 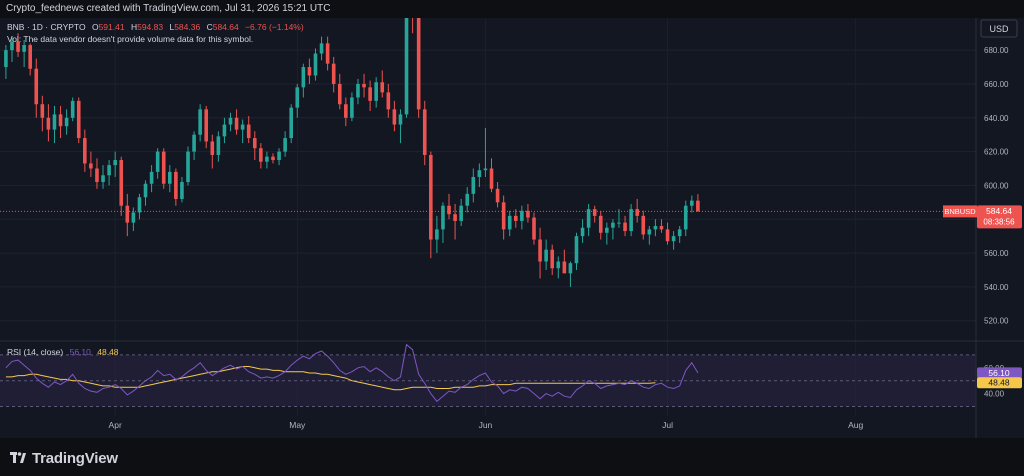 I want to click on price-label: BNBUSD 584.64 08:38:56, so click(x=982, y=217).